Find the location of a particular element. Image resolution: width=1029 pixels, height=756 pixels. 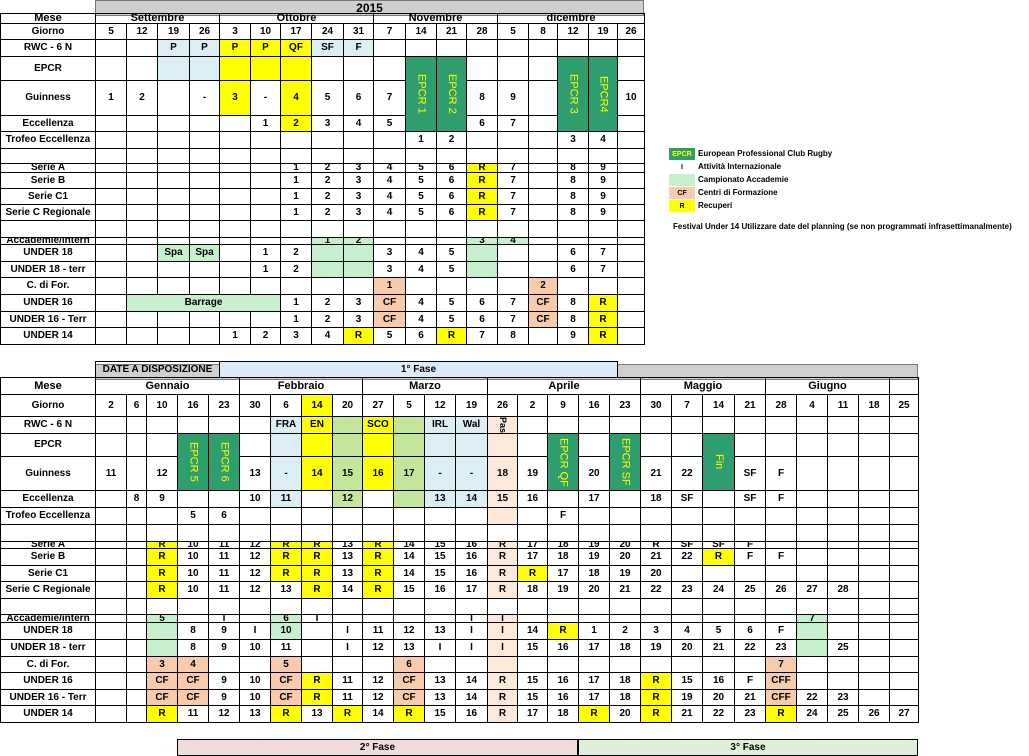

row-label: UNDER 14 is located at coordinates (48, 714).